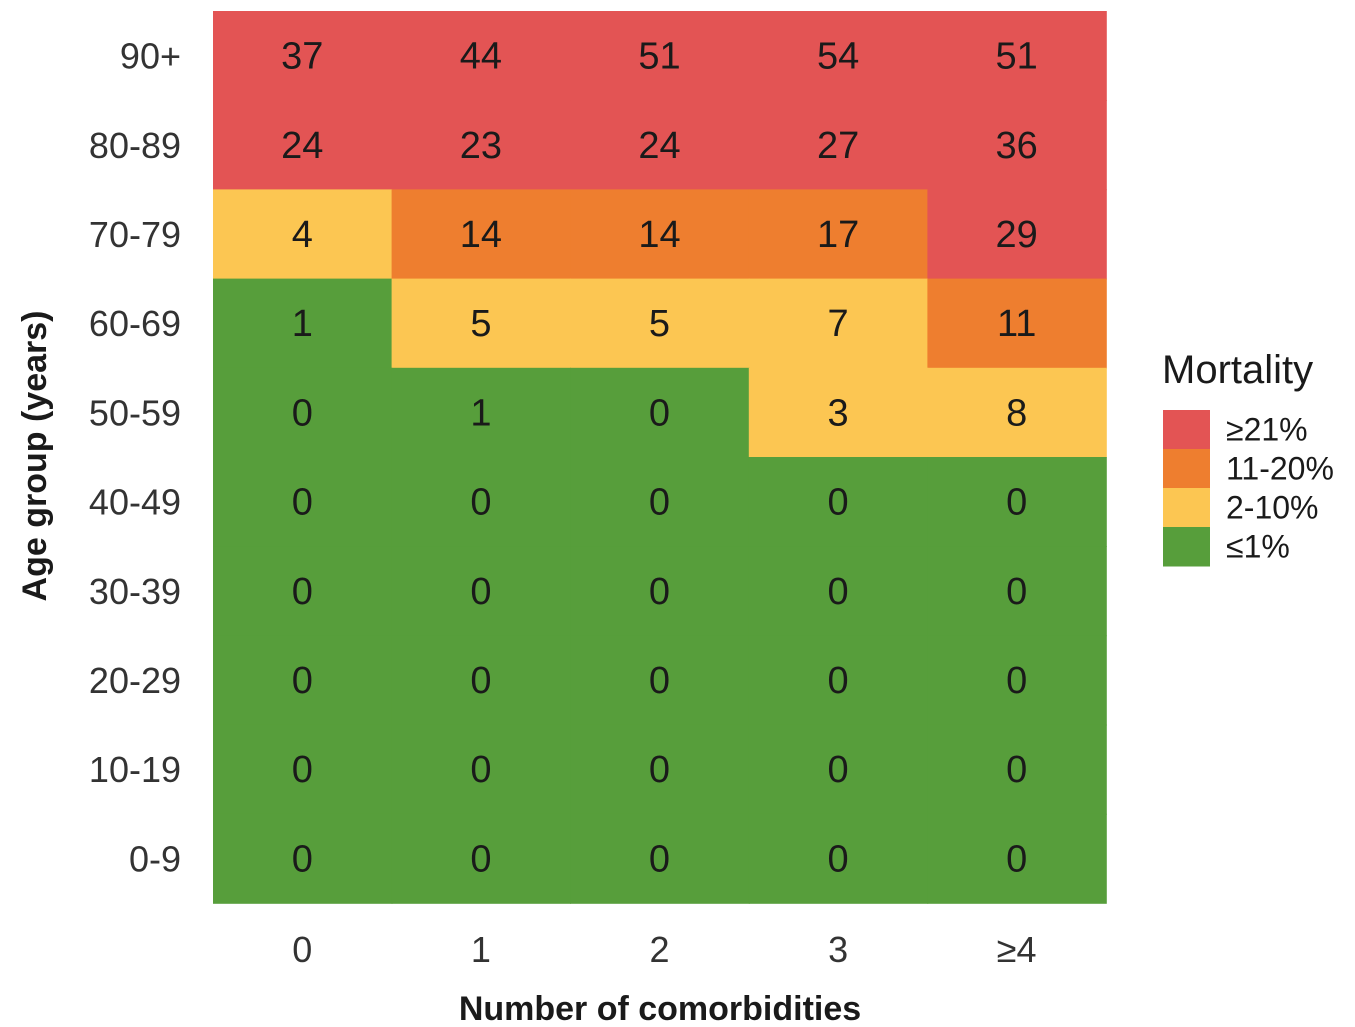 The height and width of the screenshot is (1027, 1355). Describe the element at coordinates (659, 949) in the screenshot. I see `x-tick-label: 2` at that location.